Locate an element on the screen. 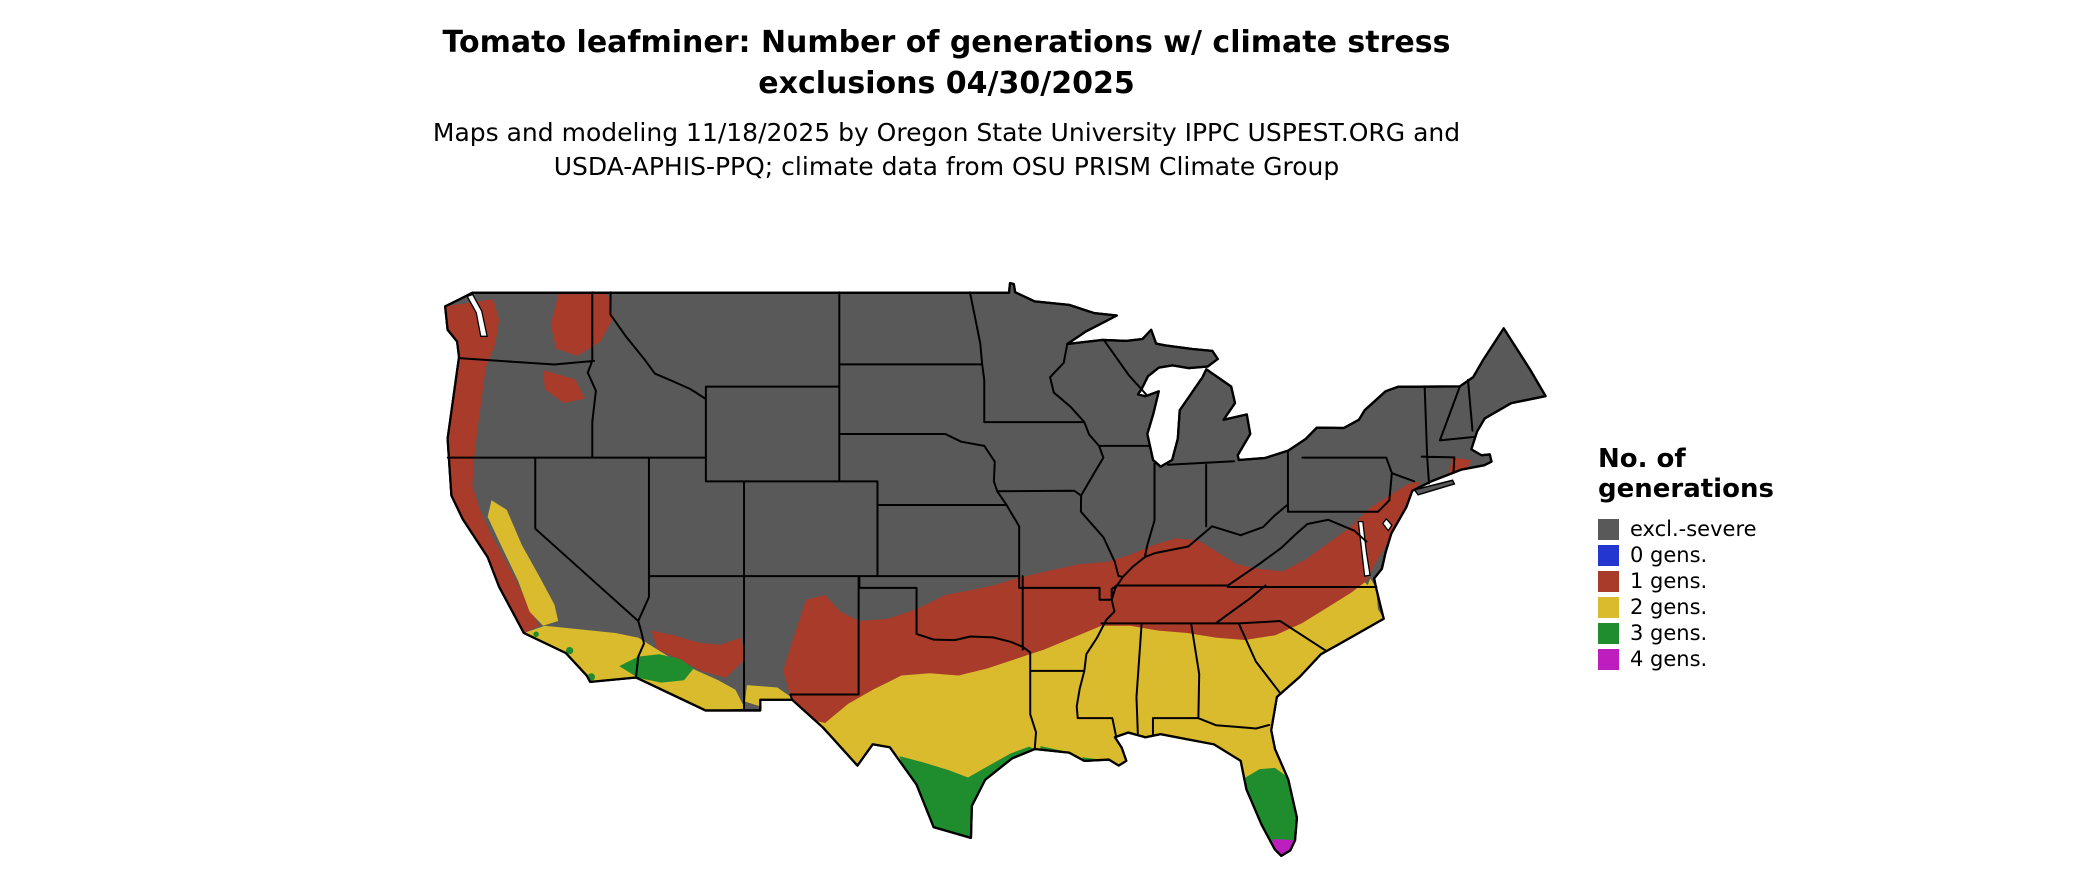 The height and width of the screenshot is (892, 2100). legend-label-0-gens: 0 gens. is located at coordinates (1669, 555).